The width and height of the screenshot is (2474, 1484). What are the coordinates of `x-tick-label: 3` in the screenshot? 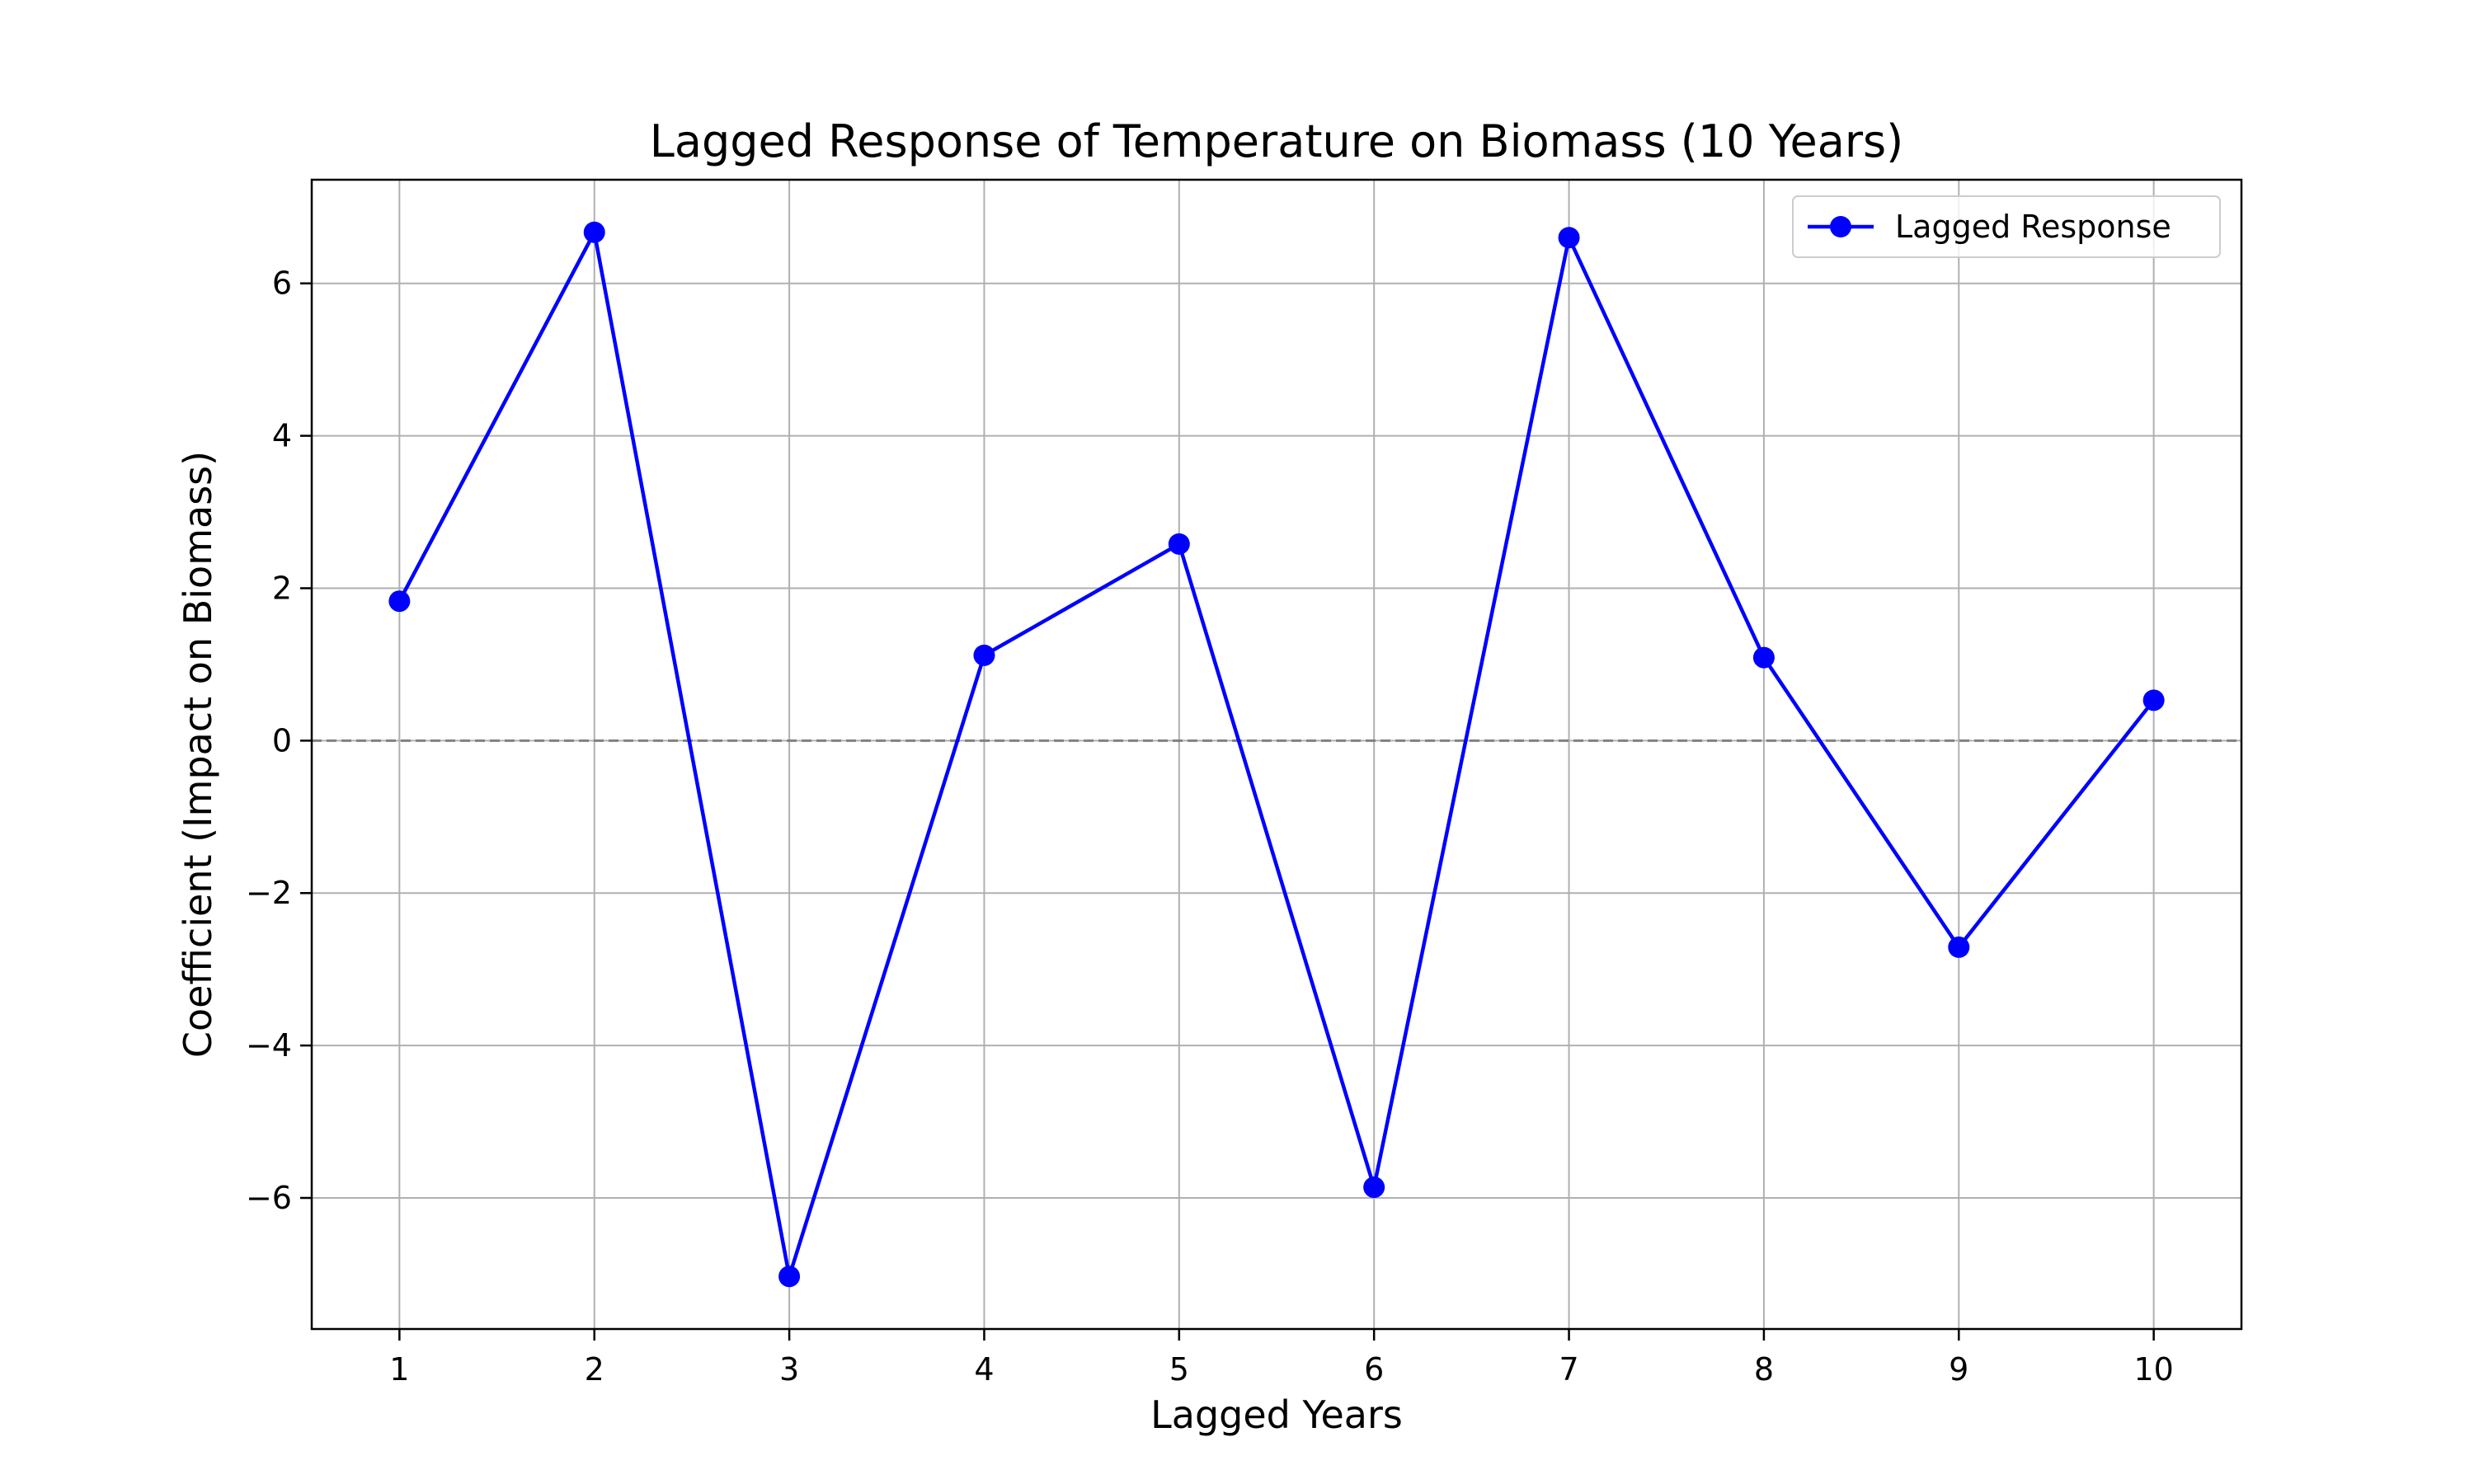 It's located at (789, 1369).